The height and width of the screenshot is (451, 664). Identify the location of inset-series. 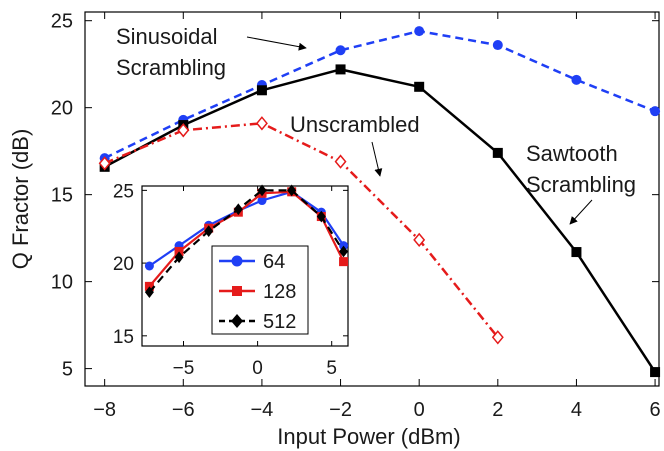
(246, 241).